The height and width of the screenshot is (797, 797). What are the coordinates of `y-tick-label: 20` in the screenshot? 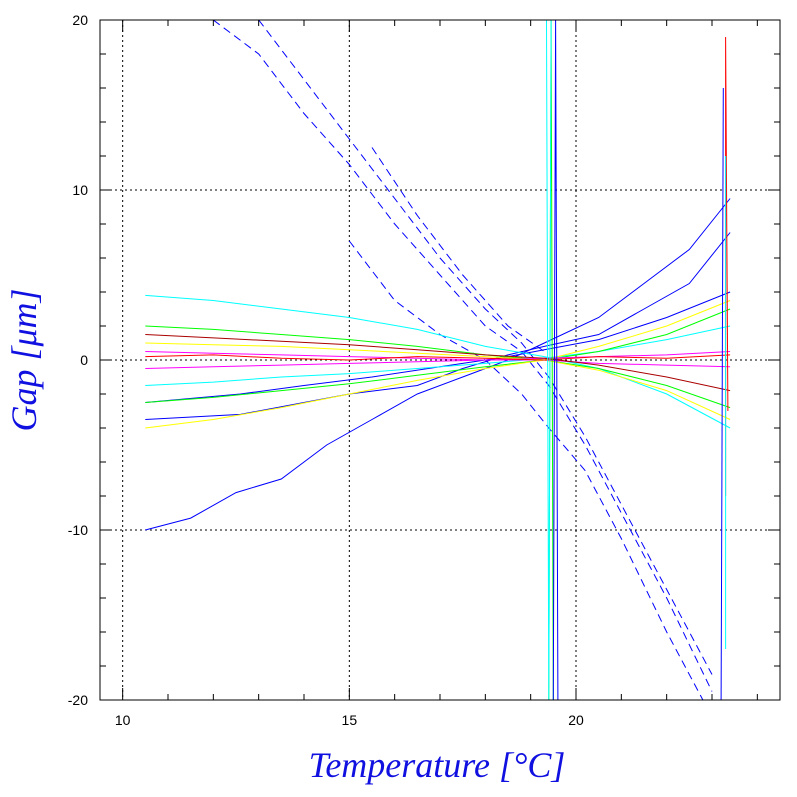 It's located at (80, 20).